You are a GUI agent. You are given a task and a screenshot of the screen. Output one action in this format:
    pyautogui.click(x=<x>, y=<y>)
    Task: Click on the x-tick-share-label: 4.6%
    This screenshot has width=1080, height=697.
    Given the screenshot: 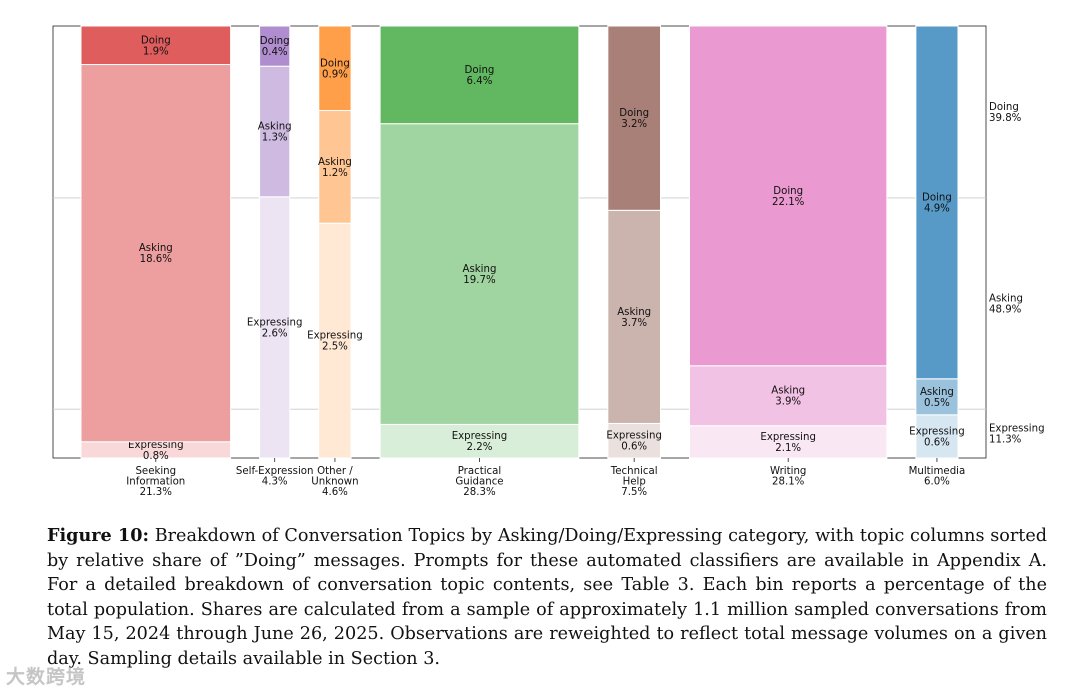 What is the action you would take?
    pyautogui.click(x=335, y=492)
    